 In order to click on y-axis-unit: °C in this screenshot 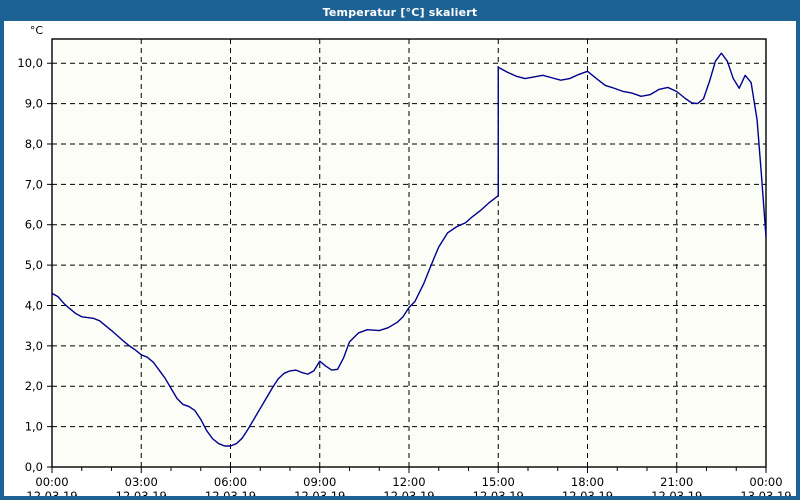, I will do `click(37, 30)`.